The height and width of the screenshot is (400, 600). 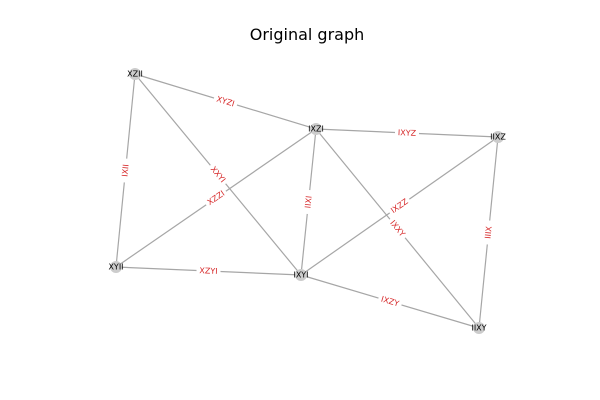 I want to click on node-label: XZII, so click(x=135, y=74).